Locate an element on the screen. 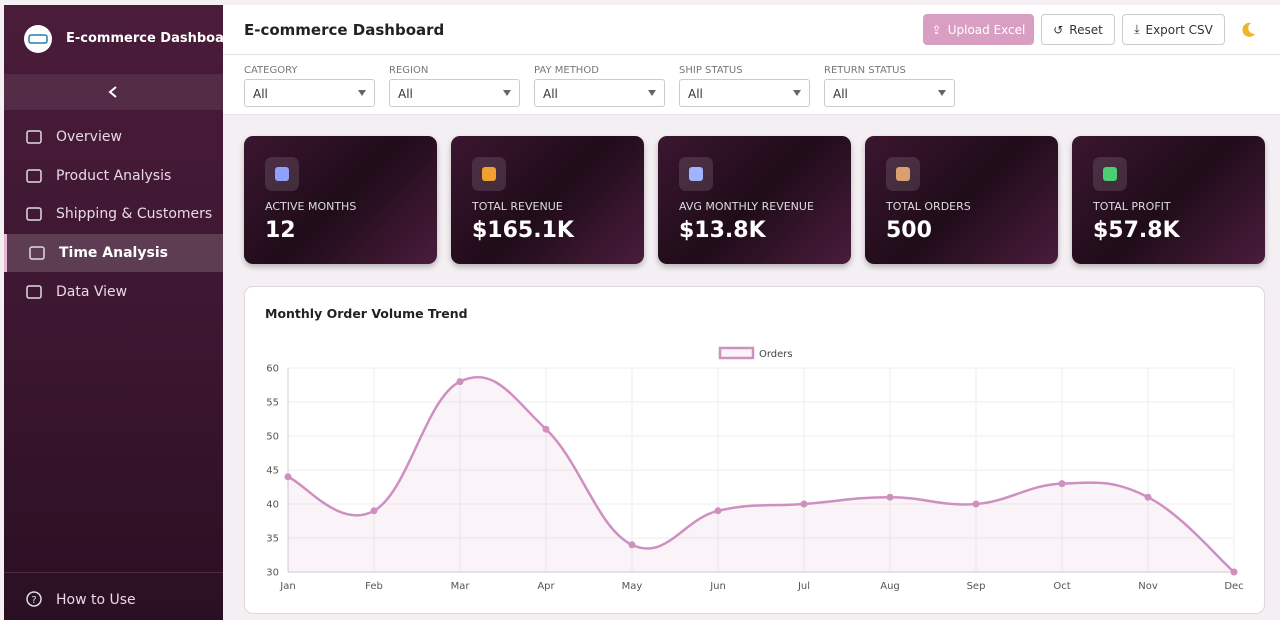 This screenshot has width=1280, height=620. filter-label: SHIP STATUS is located at coordinates (711, 70).